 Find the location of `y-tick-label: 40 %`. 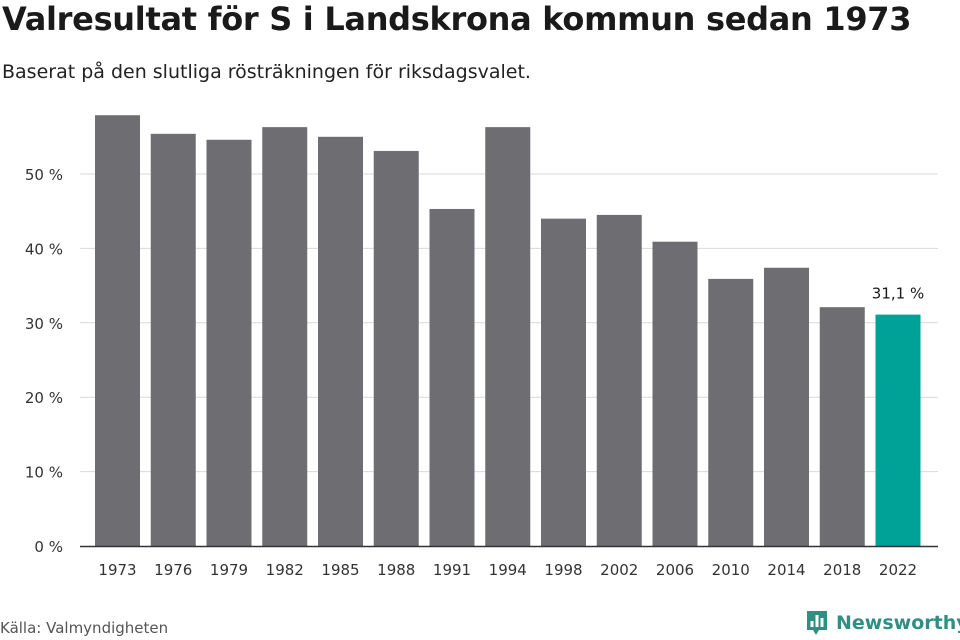

y-tick-label: 40 % is located at coordinates (44, 249).